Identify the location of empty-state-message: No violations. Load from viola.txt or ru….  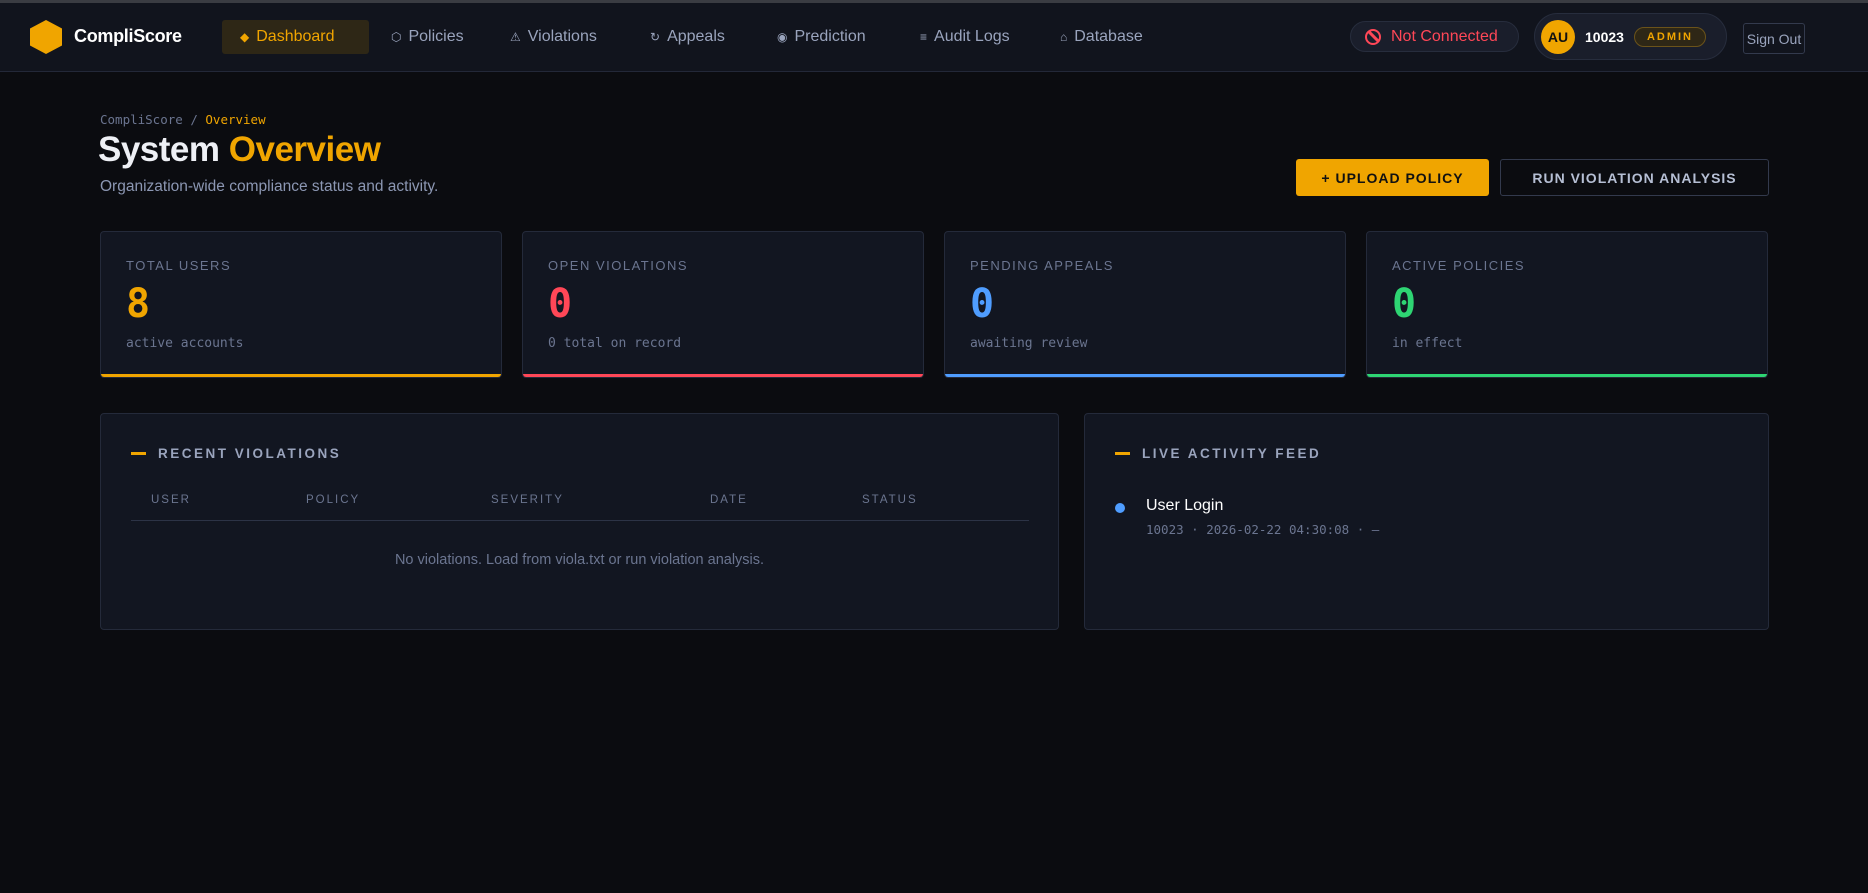
(579, 560).